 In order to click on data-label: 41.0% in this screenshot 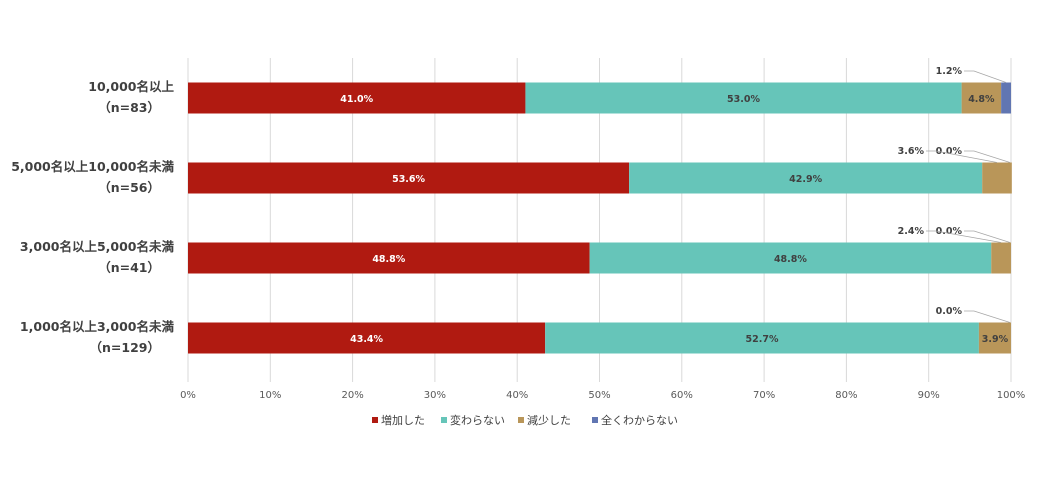, I will do `click(356, 99)`.